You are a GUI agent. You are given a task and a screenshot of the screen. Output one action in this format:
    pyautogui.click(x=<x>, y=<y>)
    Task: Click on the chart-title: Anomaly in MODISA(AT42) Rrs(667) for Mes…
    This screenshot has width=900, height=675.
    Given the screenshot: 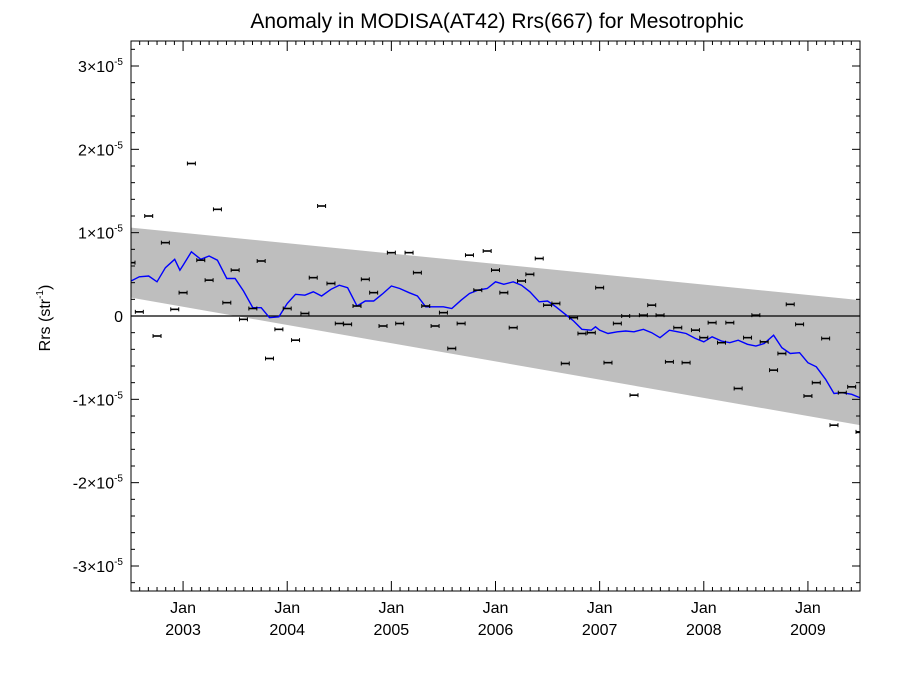 What is the action you would take?
    pyautogui.click(x=496, y=21)
    